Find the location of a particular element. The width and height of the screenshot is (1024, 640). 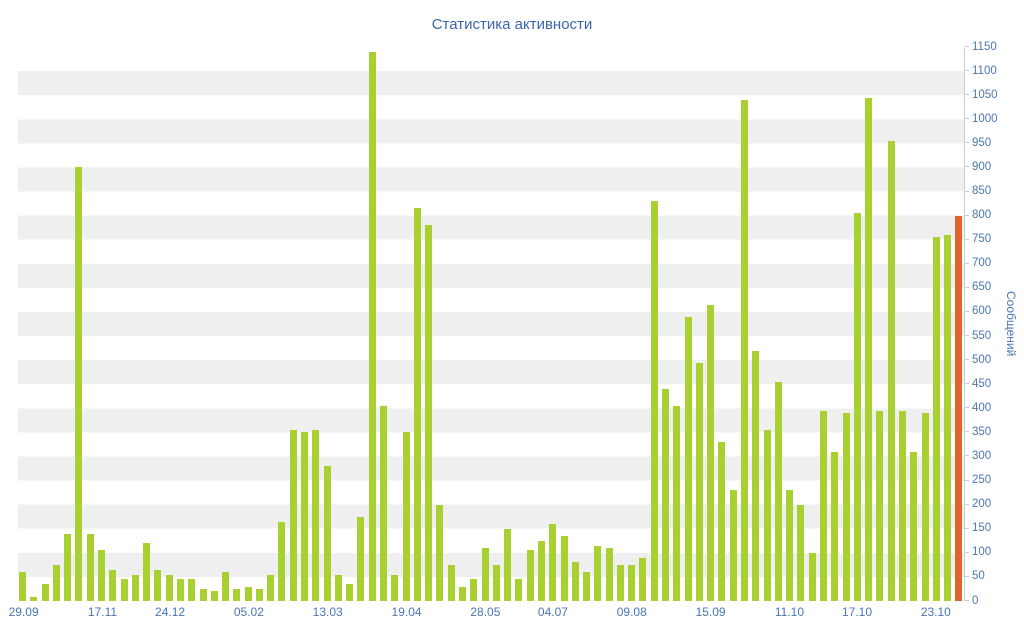

bar-highlighted is located at coordinates (959, 408).